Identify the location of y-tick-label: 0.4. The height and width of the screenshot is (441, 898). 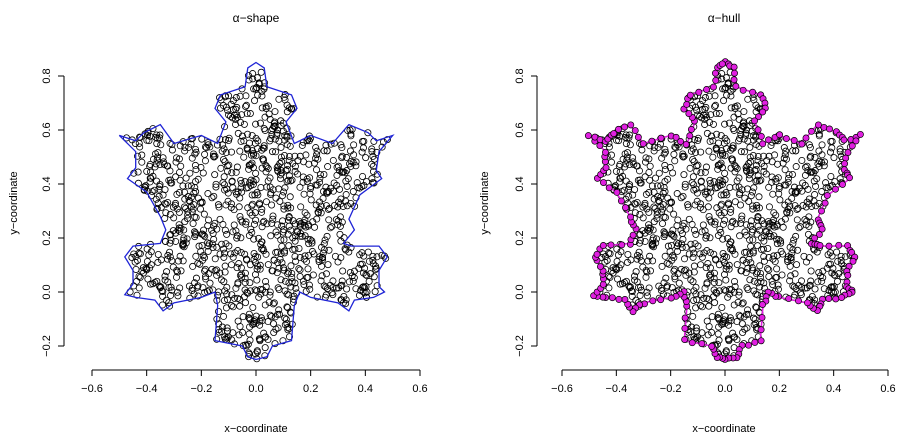
(520, 183).